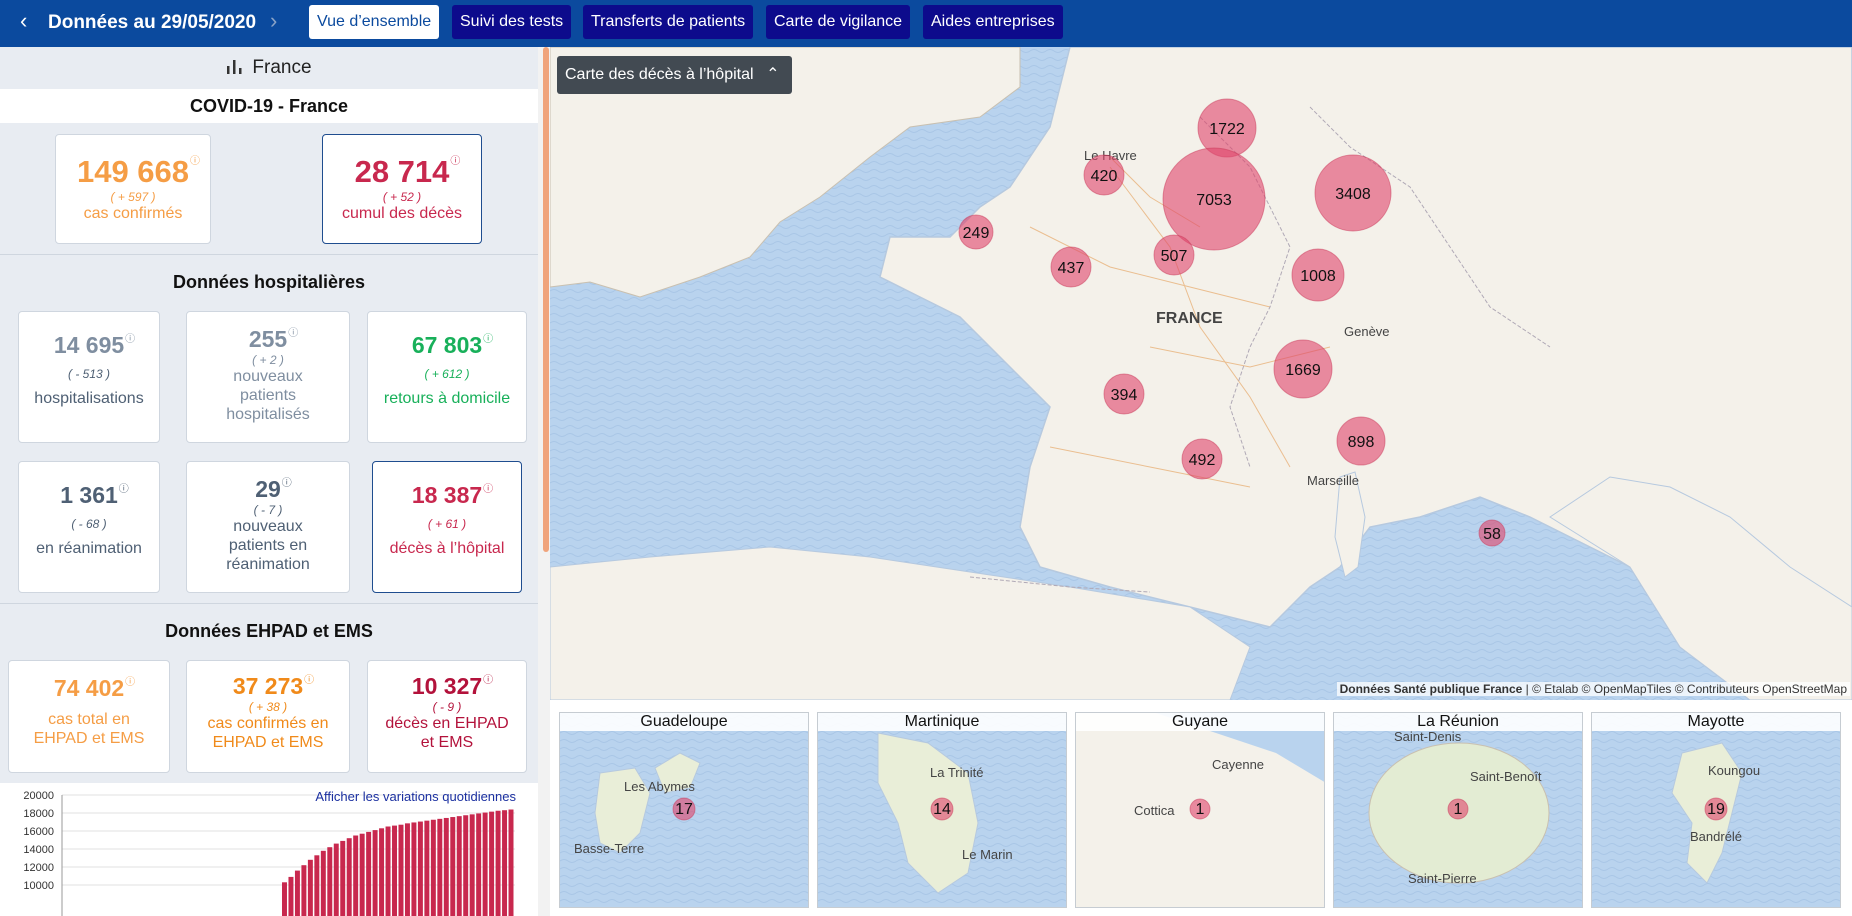  I want to click on bubble-guyane: 1, so click(1200, 809).